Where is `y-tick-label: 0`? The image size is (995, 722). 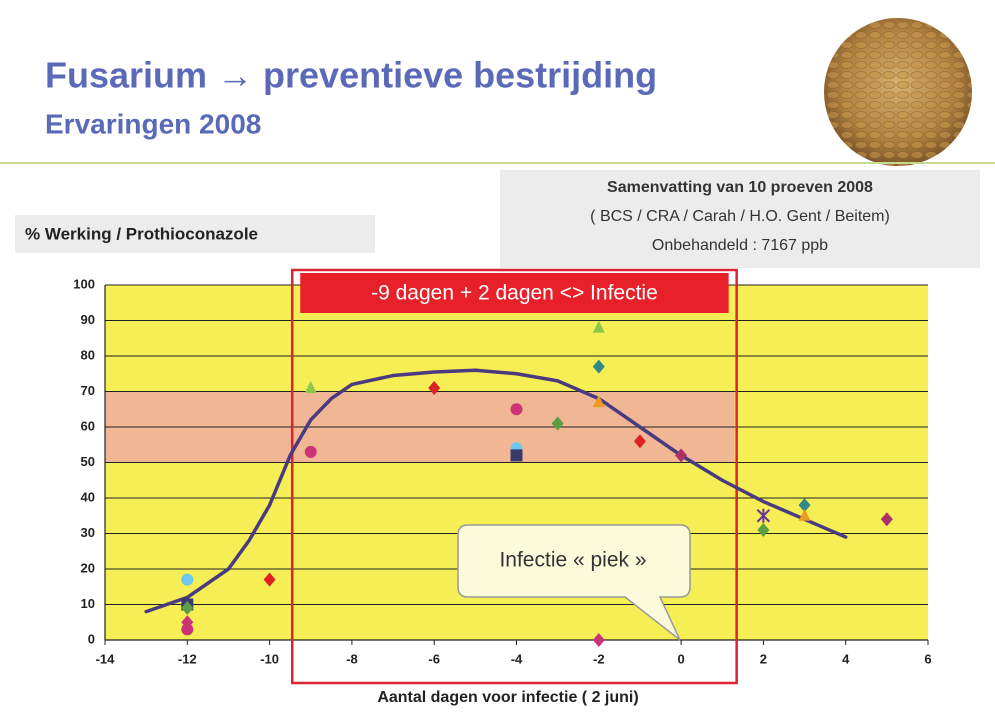
y-tick-label: 0 is located at coordinates (91, 638).